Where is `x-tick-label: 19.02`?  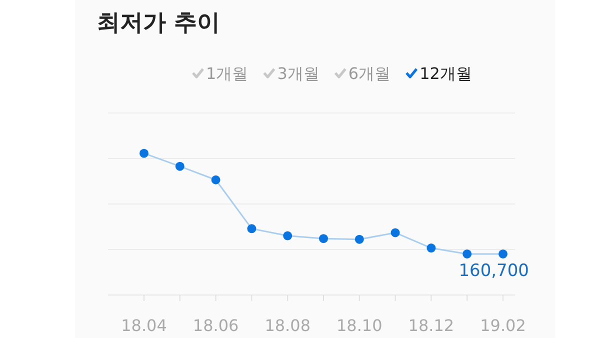 x-tick-label: 19.02 is located at coordinates (503, 325).